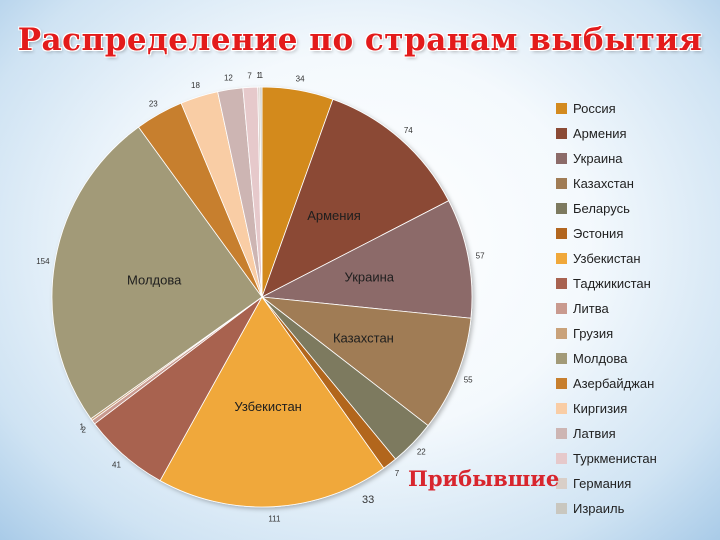  What do you see at coordinates (594, 108) in the screenshot?
I see `legend-label-0: Россия` at bounding box center [594, 108].